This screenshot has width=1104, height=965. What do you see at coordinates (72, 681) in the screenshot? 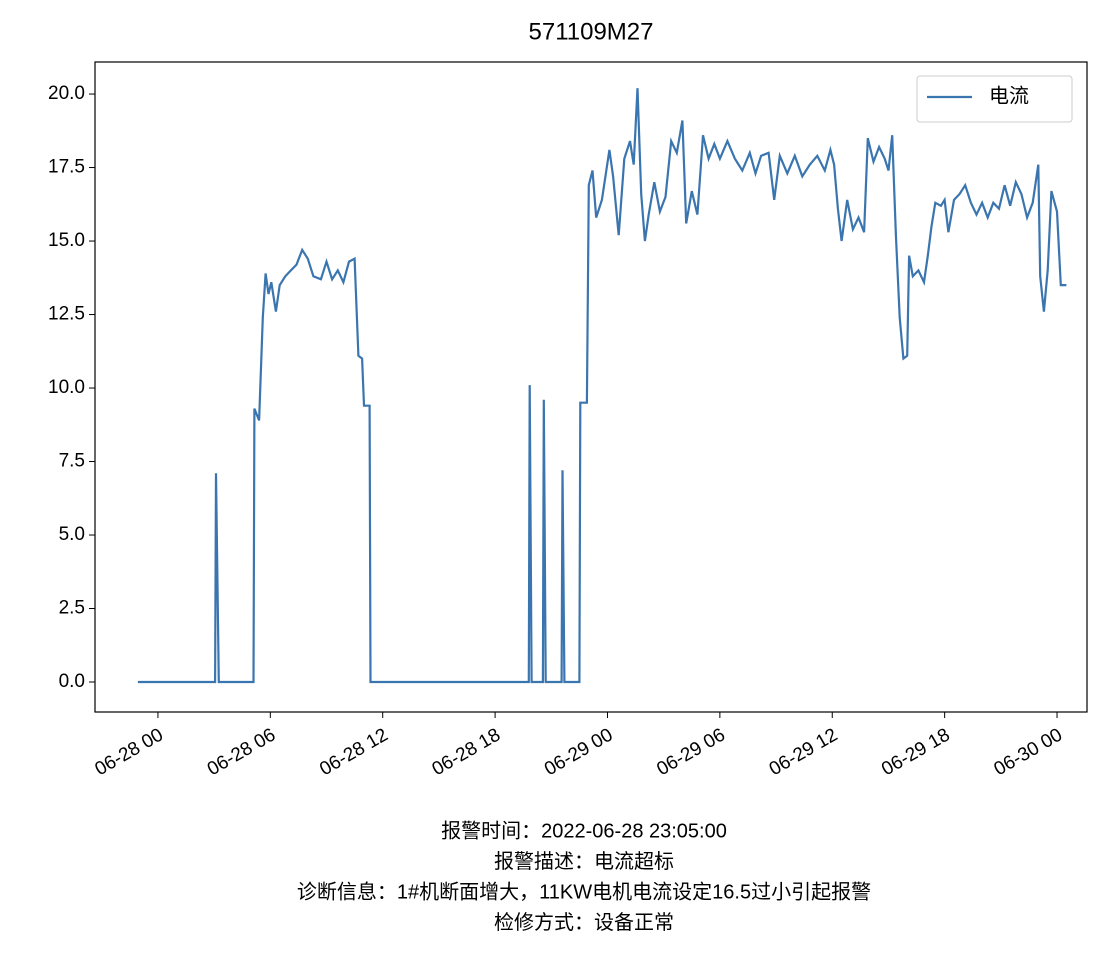
I see `y-tick-label: 0.0` at bounding box center [72, 681].